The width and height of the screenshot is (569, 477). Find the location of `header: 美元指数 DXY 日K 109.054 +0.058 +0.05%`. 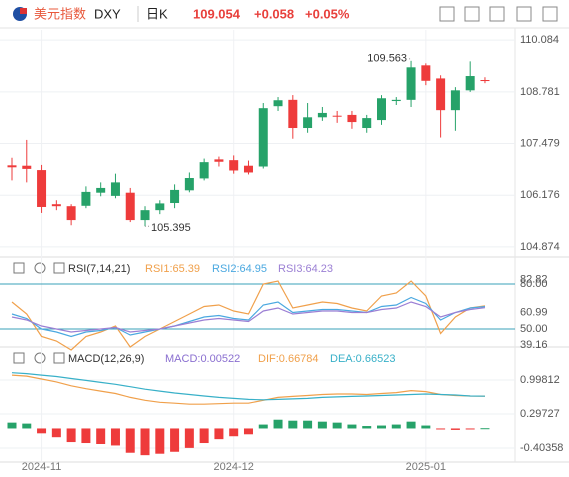

header: 美元指数 DXY 日K 109.054 +0.058 +0.05% is located at coordinates (285, 14).